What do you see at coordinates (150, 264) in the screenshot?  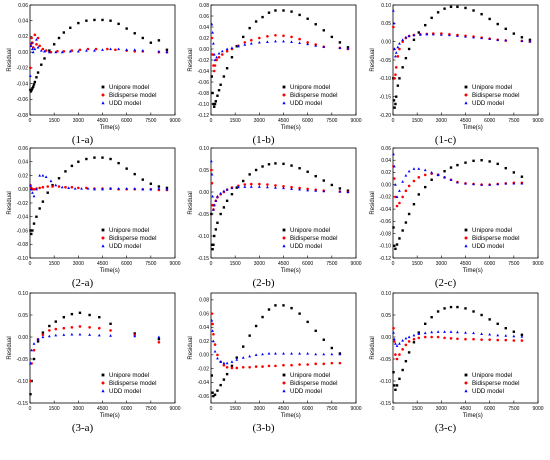 I see `x-tick-label: 7500` at bounding box center [150, 264].